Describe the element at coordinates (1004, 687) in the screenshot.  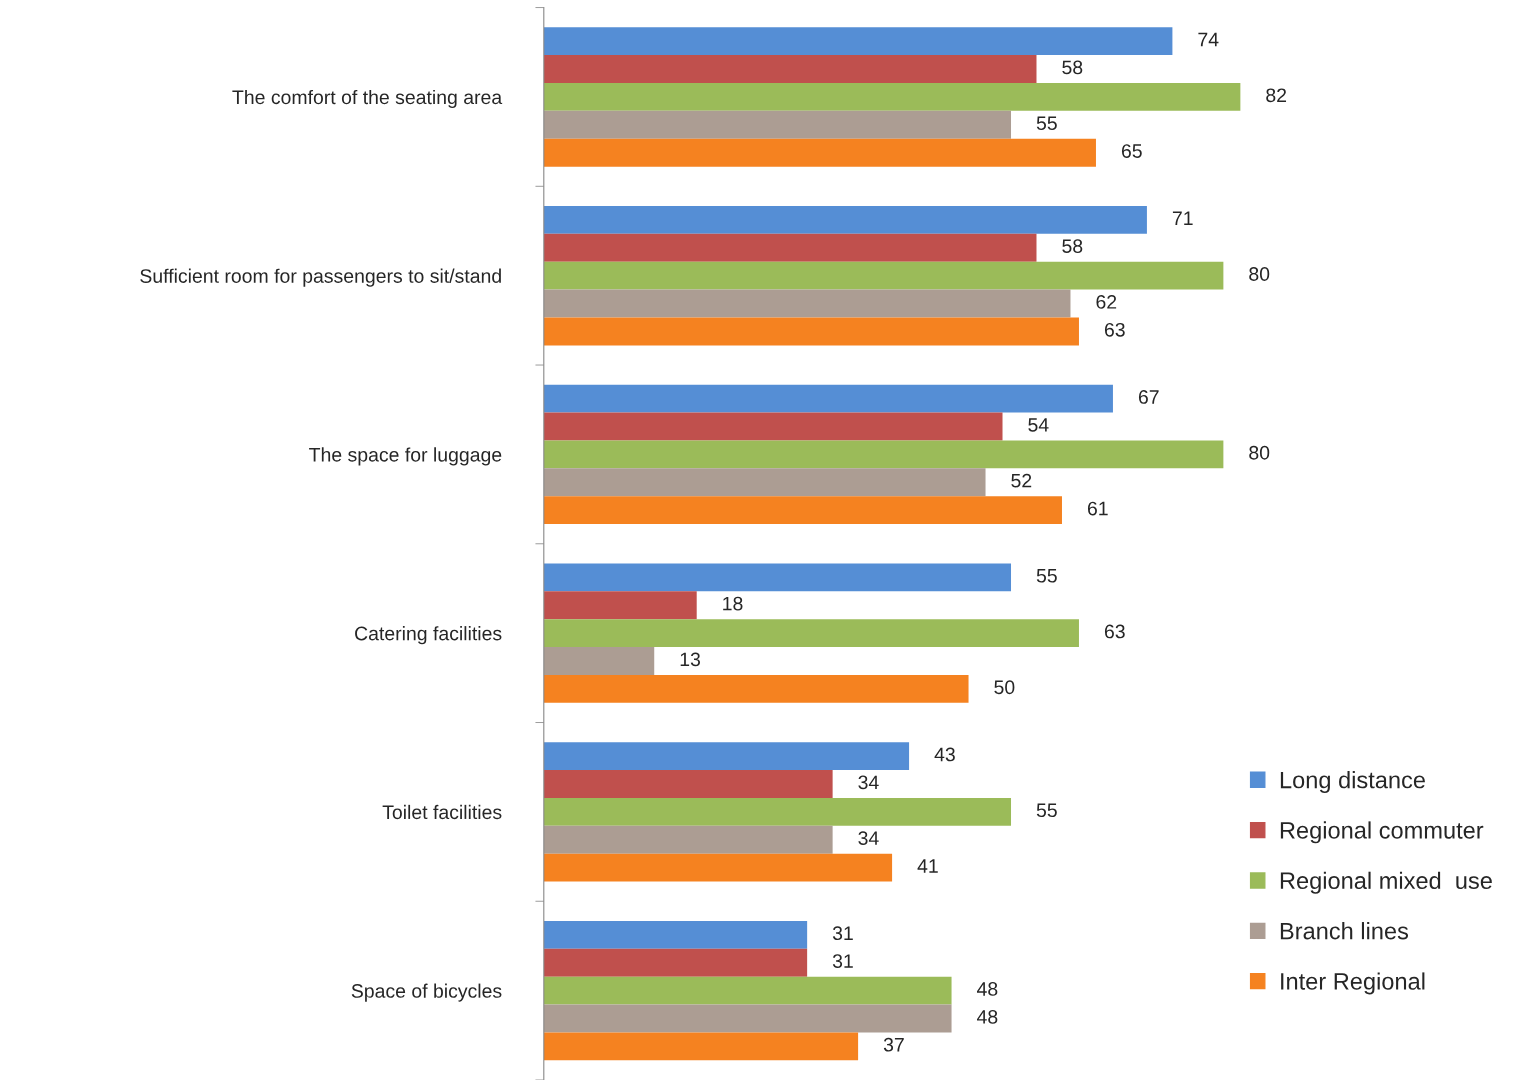
I see `data-label: 50` at that location.